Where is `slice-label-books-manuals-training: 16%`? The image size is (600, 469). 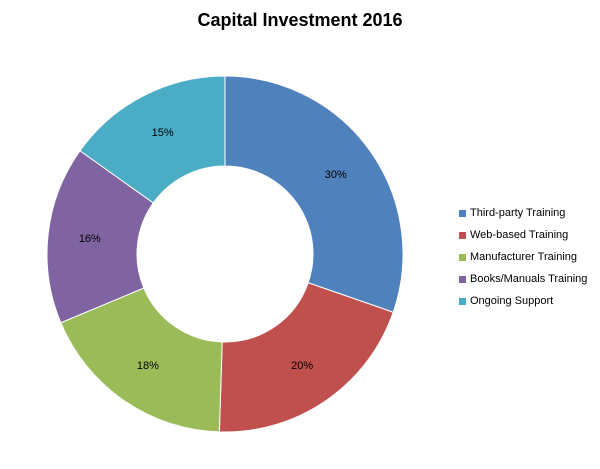 slice-label-books-manuals-training: 16% is located at coordinates (90, 239).